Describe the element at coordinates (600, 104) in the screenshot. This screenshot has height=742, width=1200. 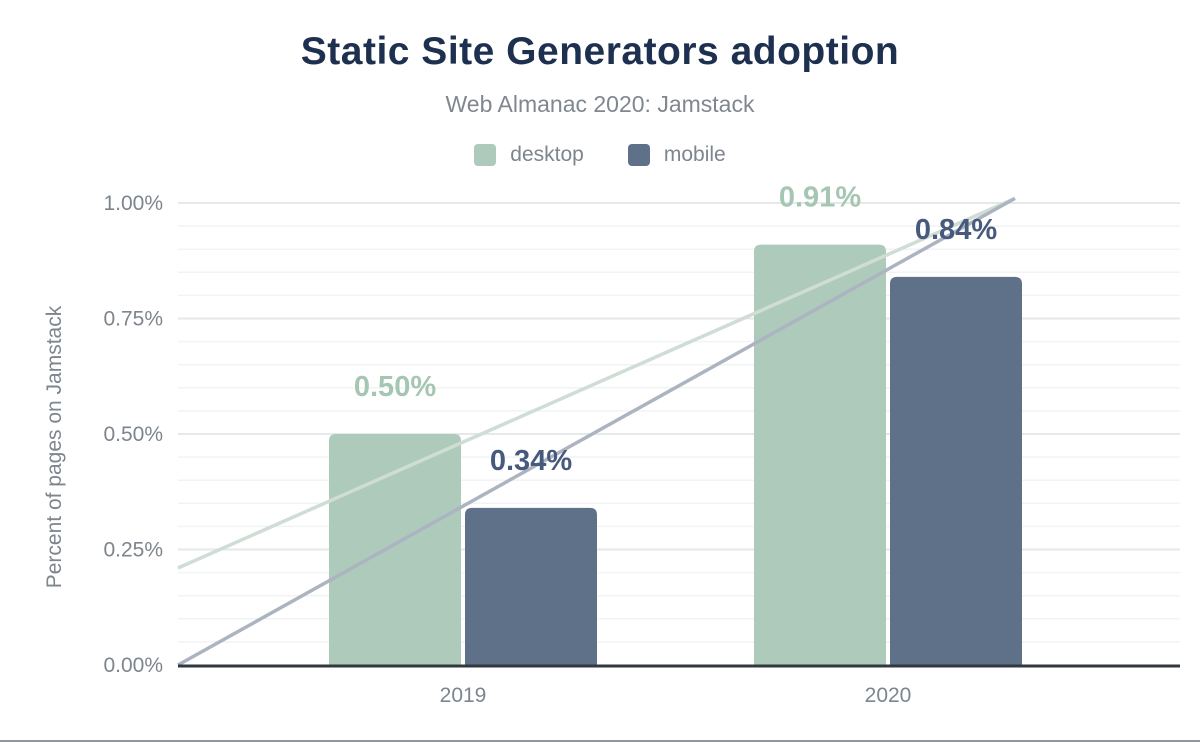
I see `chart-subtitle: Web Almanac 2020: Jamstack` at that location.